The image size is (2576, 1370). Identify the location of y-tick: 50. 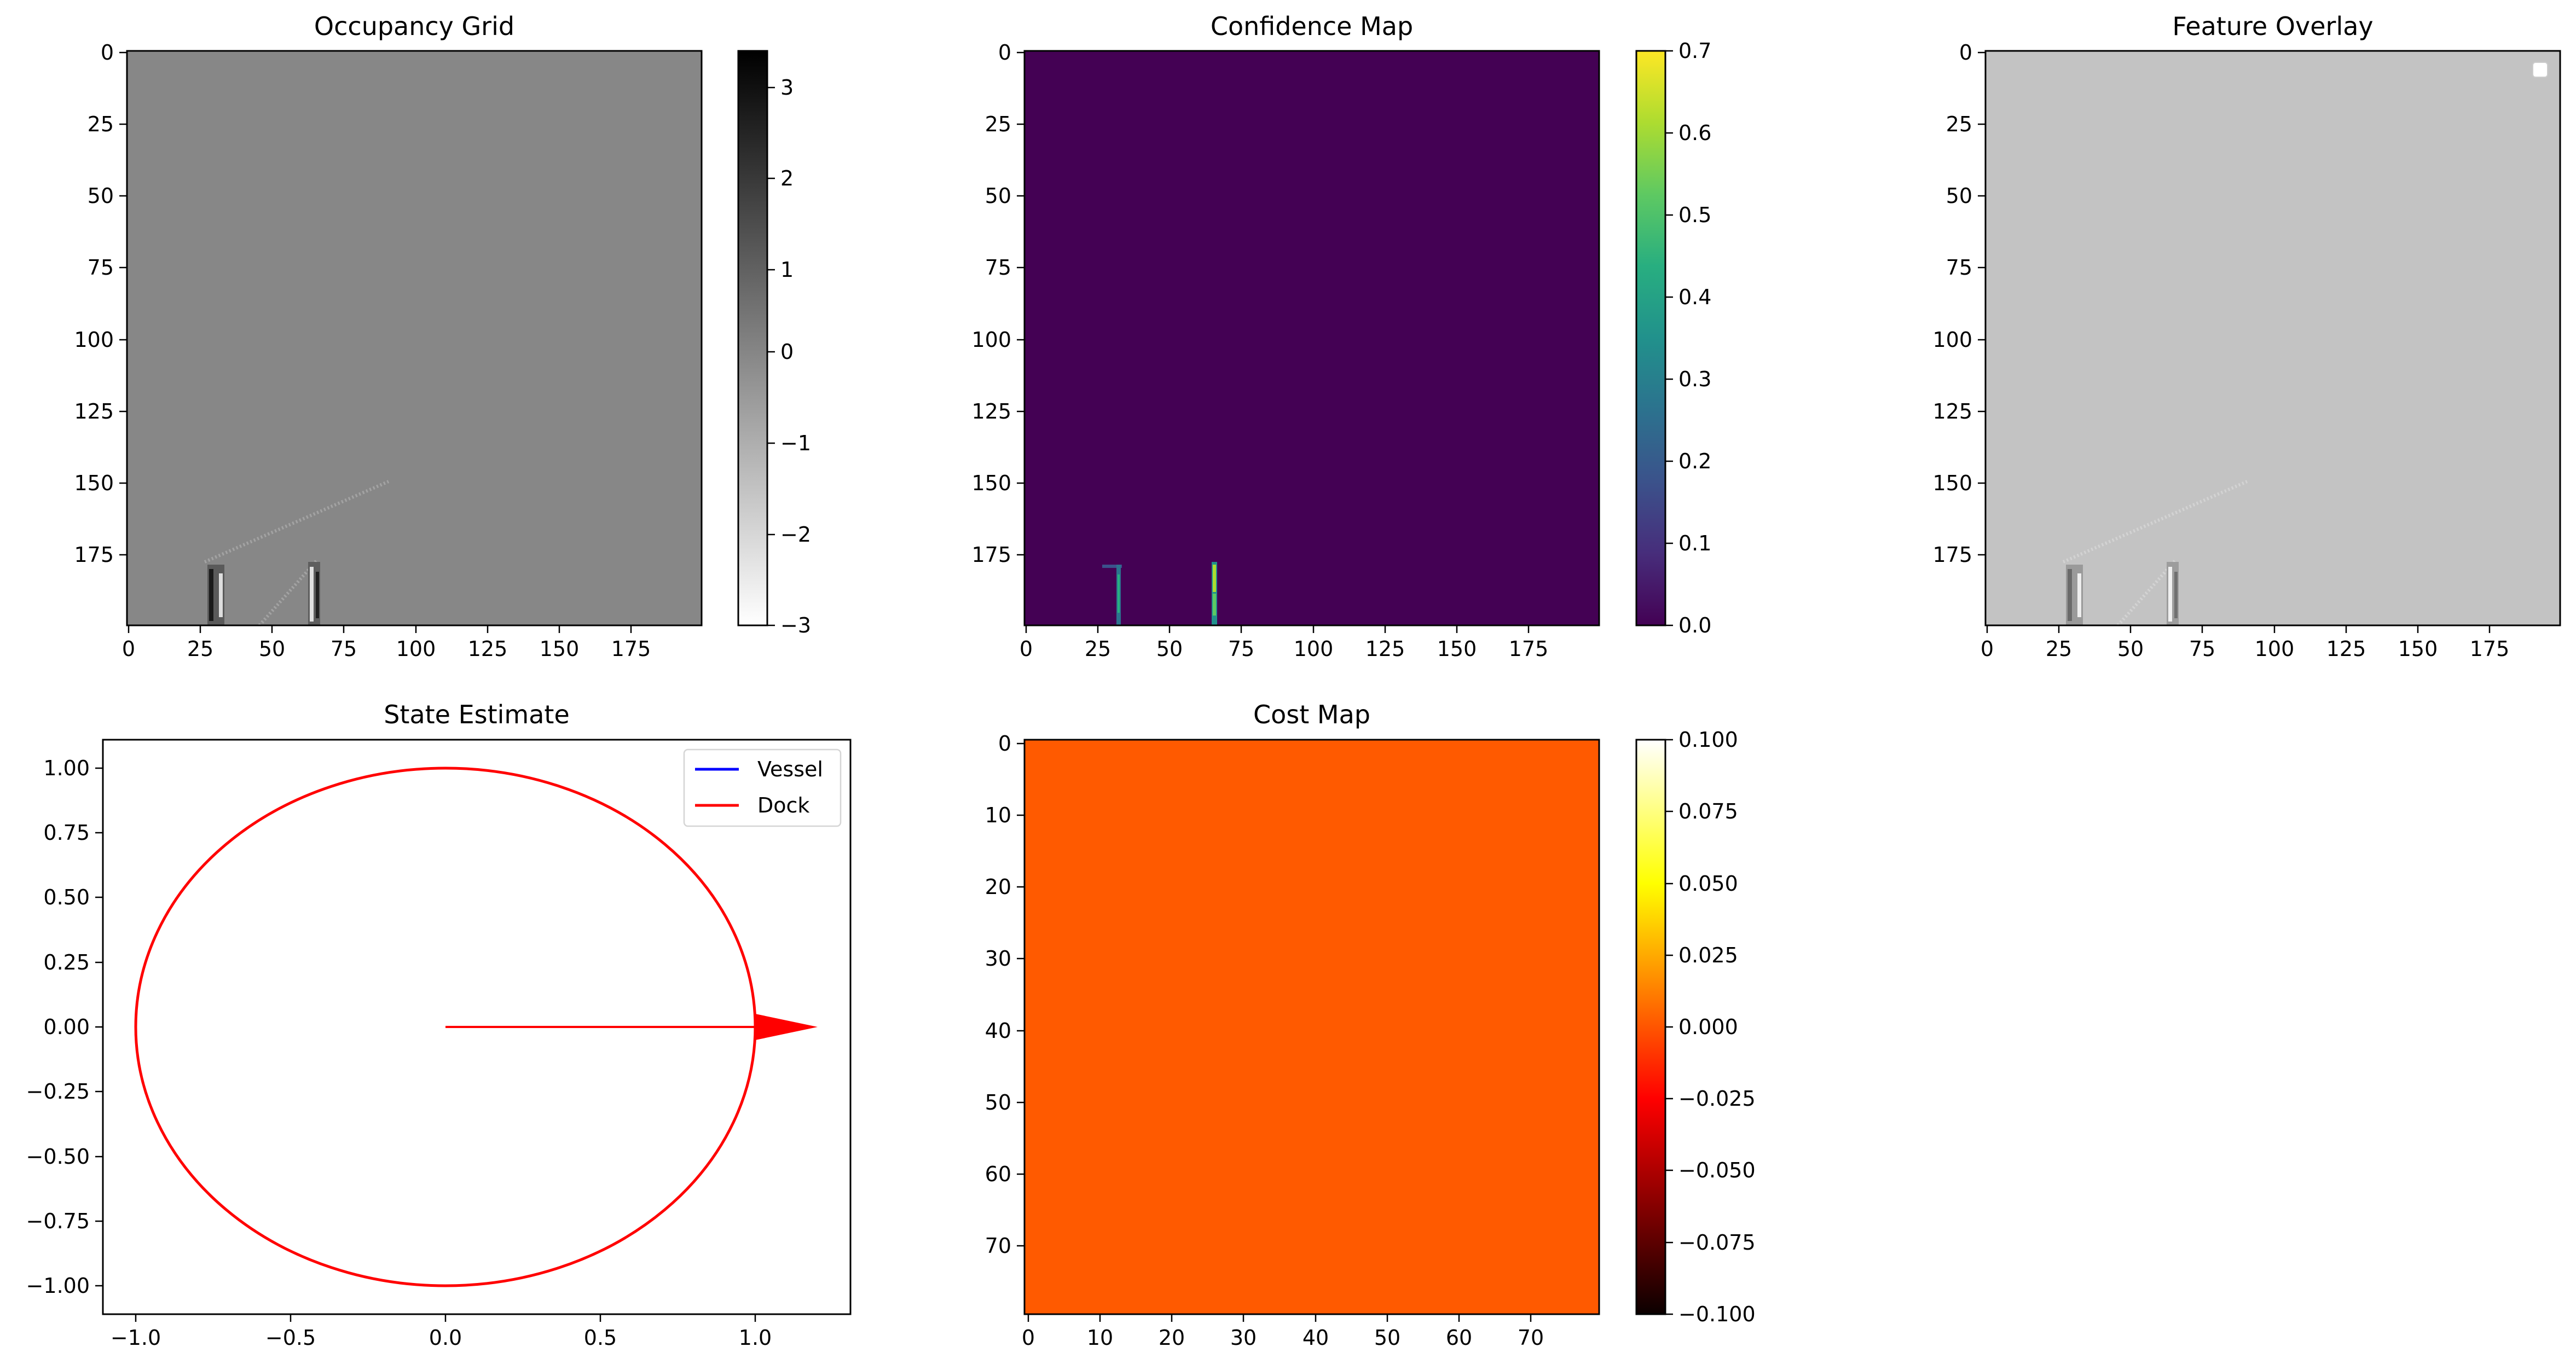
(1004, 1102).